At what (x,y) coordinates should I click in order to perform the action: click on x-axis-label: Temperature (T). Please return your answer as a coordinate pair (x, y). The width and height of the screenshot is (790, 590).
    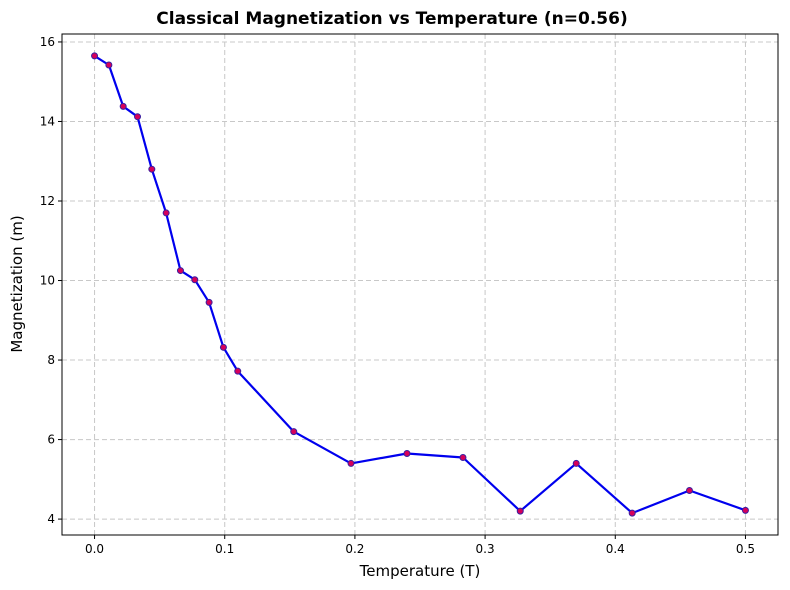
    Looking at the image, I should click on (420, 571).